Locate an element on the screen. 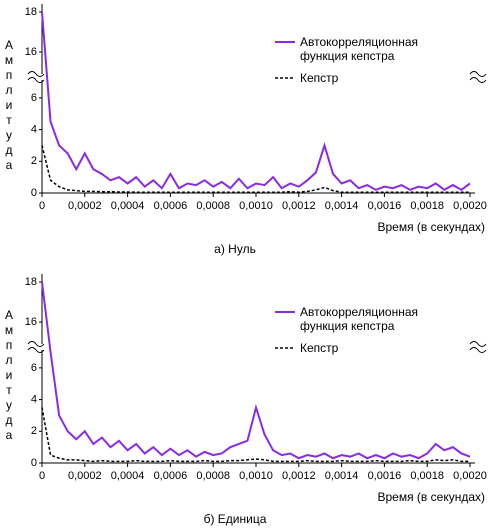 This screenshot has height=530, width=493. caption: б) Единица is located at coordinates (235, 519).